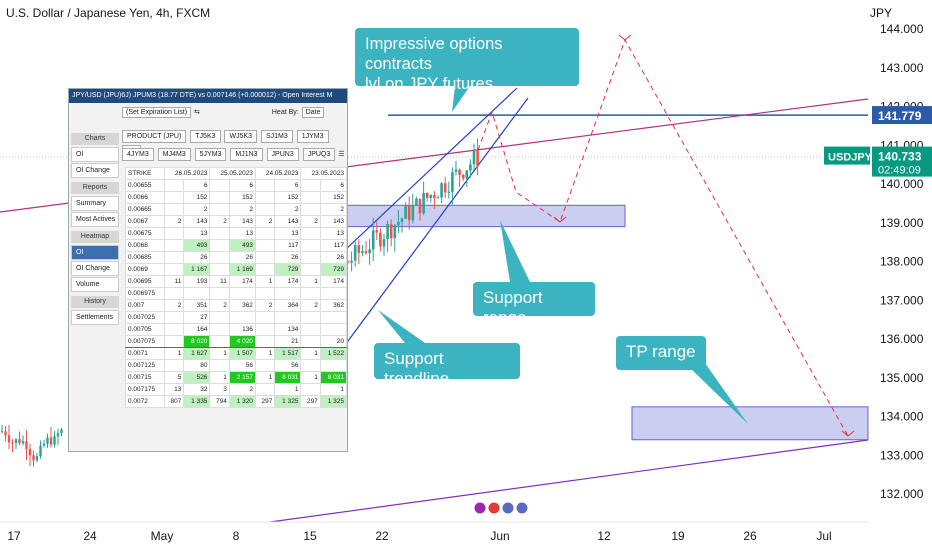  I want to click on arrow-head, so click(848, 433).